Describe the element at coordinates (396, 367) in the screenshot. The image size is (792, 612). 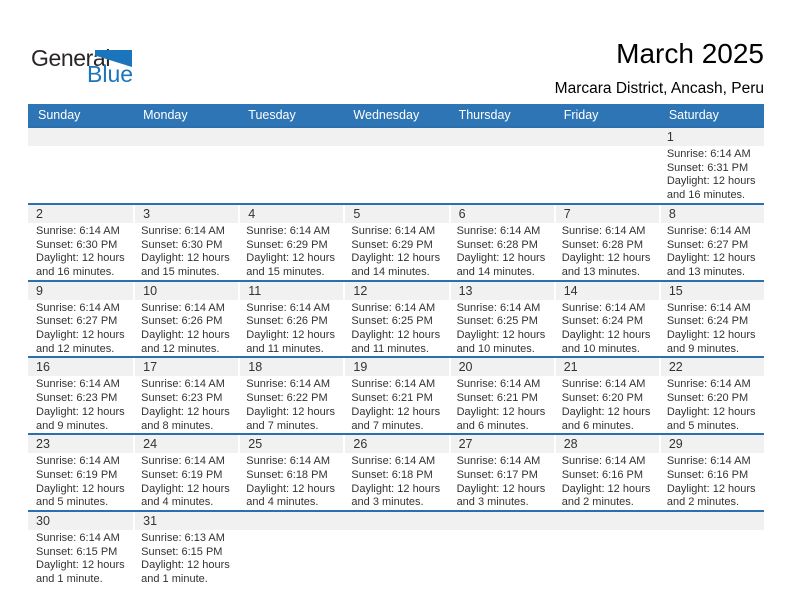
I see `day-number: 19` at that location.